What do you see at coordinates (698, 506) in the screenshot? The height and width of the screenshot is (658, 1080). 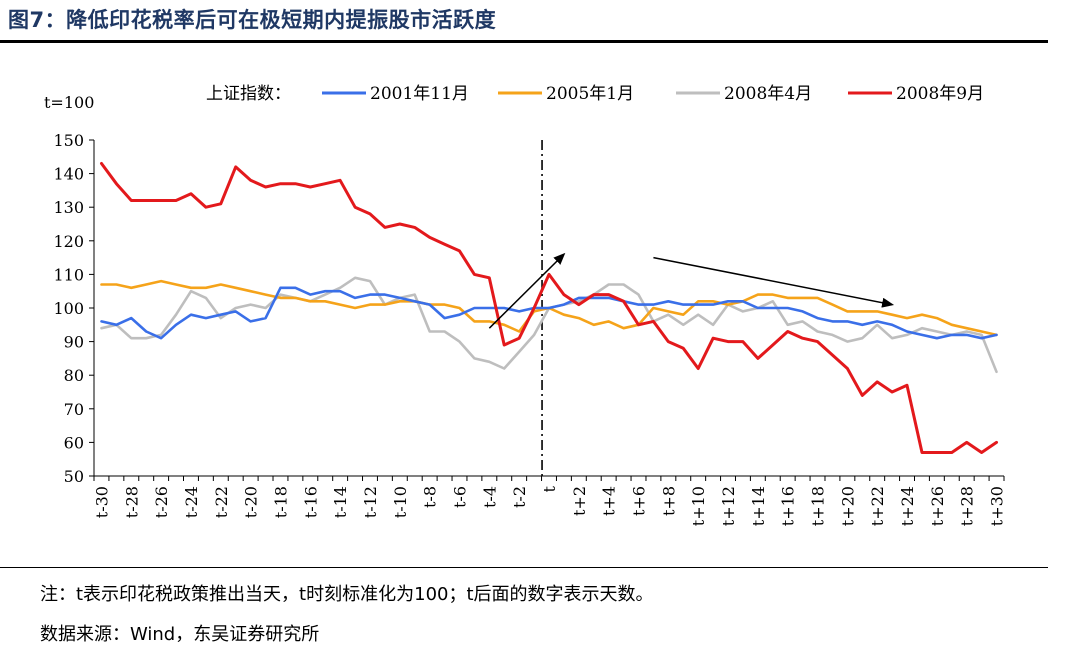 I see `x-tick-label: t+10` at bounding box center [698, 506].